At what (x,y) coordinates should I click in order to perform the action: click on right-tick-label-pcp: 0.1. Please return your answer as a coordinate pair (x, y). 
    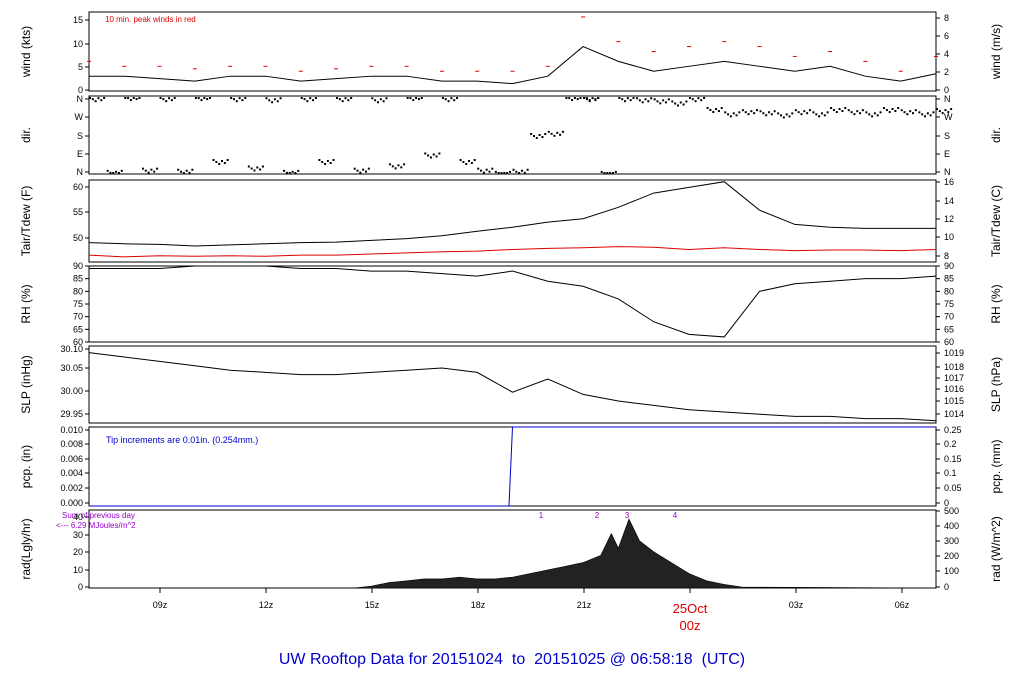
    Looking at the image, I should click on (950, 473).